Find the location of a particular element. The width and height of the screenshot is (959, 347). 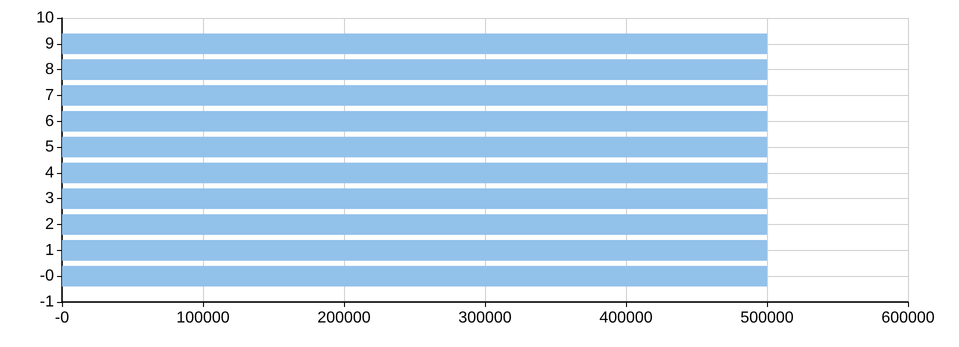

y-tick-label: 10 is located at coordinates (45, 18).